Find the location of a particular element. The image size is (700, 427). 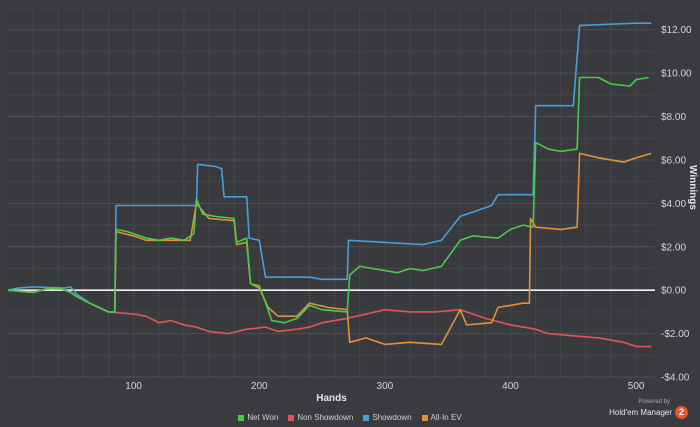

y-axis-title: Winnings is located at coordinates (692, 187).